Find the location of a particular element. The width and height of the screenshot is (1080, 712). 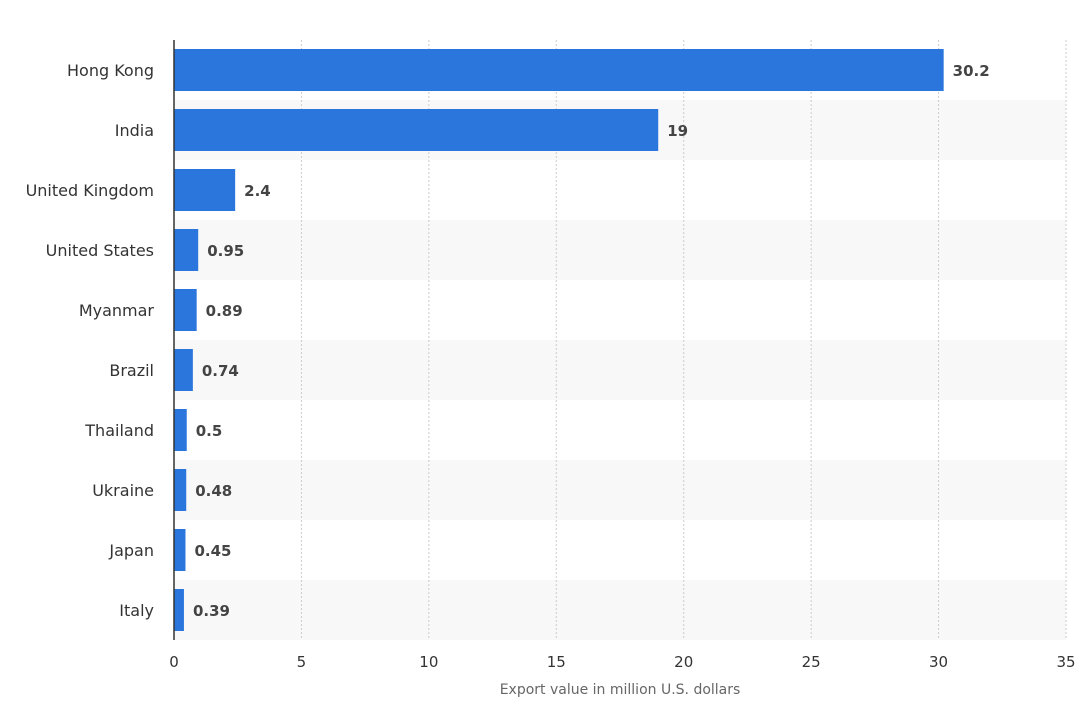

data-label: 30.2 is located at coordinates (971, 71).